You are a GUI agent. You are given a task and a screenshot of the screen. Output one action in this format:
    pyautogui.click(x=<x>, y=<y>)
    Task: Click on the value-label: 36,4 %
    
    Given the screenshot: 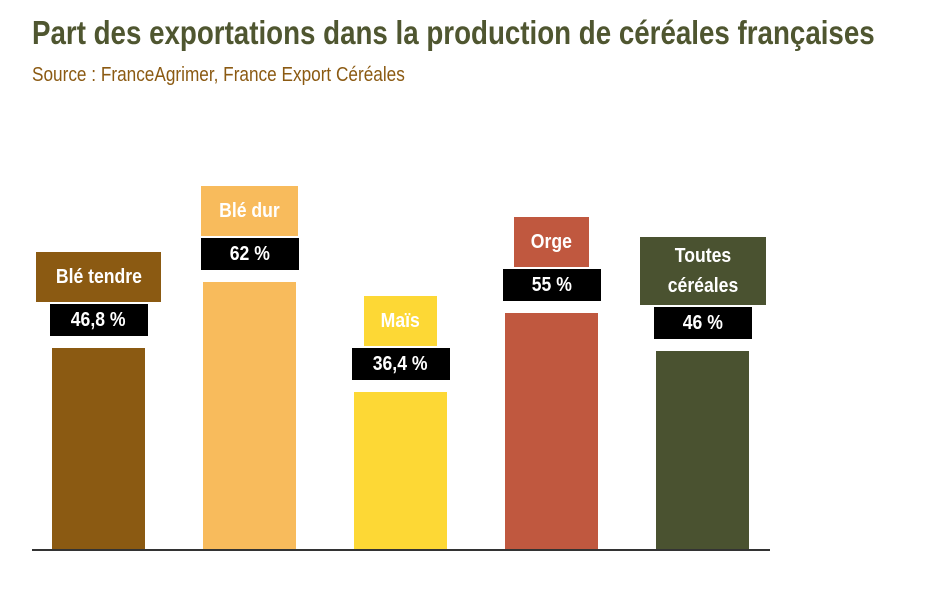 What is the action you would take?
    pyautogui.click(x=400, y=364)
    